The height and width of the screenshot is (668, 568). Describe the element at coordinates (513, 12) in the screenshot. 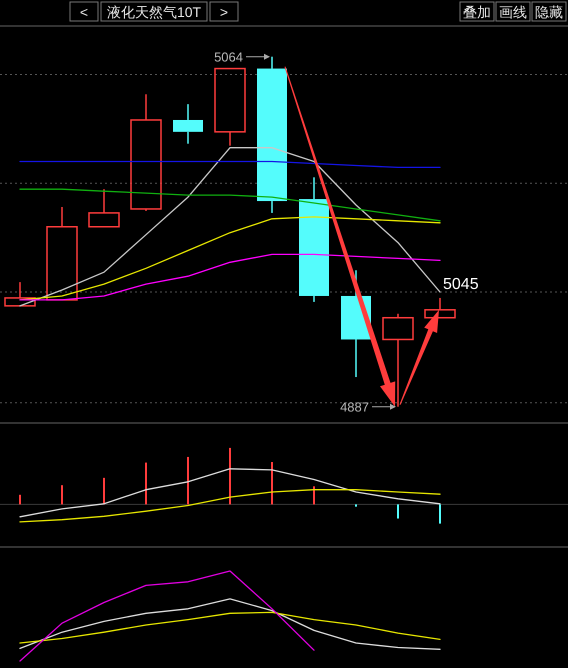

I see `text: 画线` at that location.